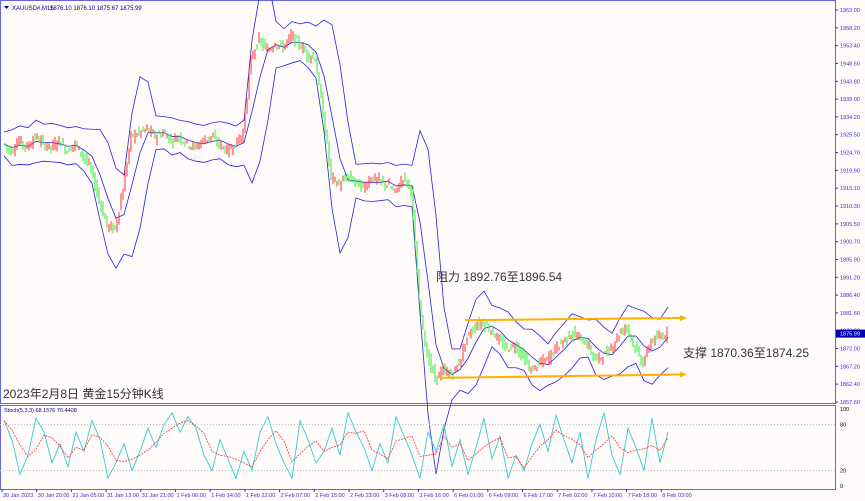  What do you see at coordinates (850, 136) in the screenshot?
I see `price-tick-label: 1929.50` at bounding box center [850, 136].